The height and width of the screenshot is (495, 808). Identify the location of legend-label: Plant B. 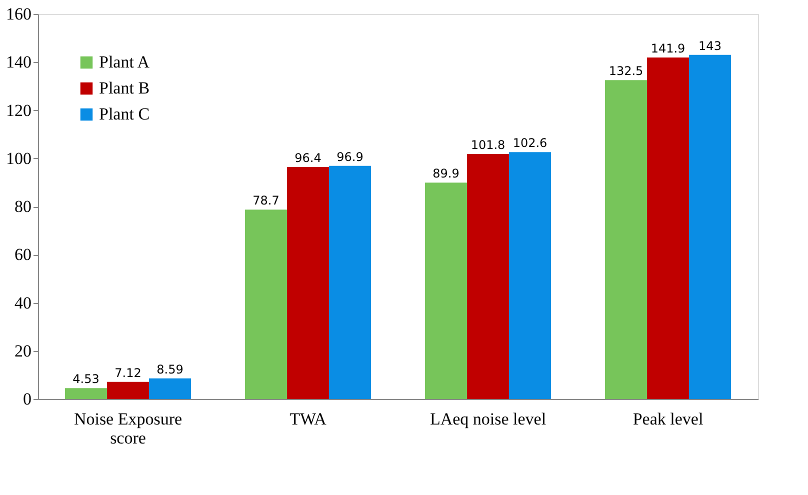
(124, 88).